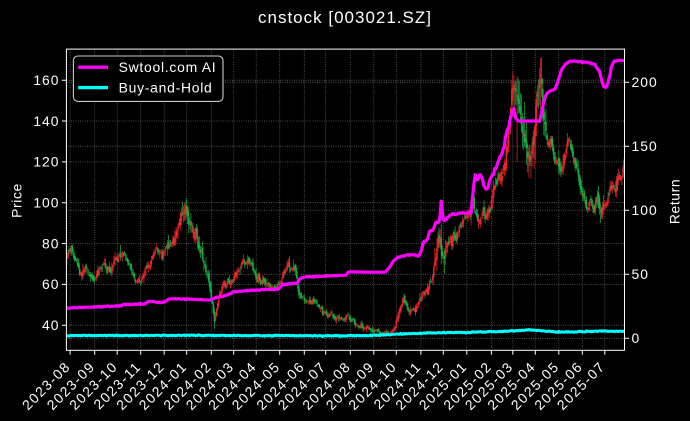 The image size is (690, 421). What do you see at coordinates (636, 338) in the screenshot?
I see `svg-text: 0` at bounding box center [636, 338].